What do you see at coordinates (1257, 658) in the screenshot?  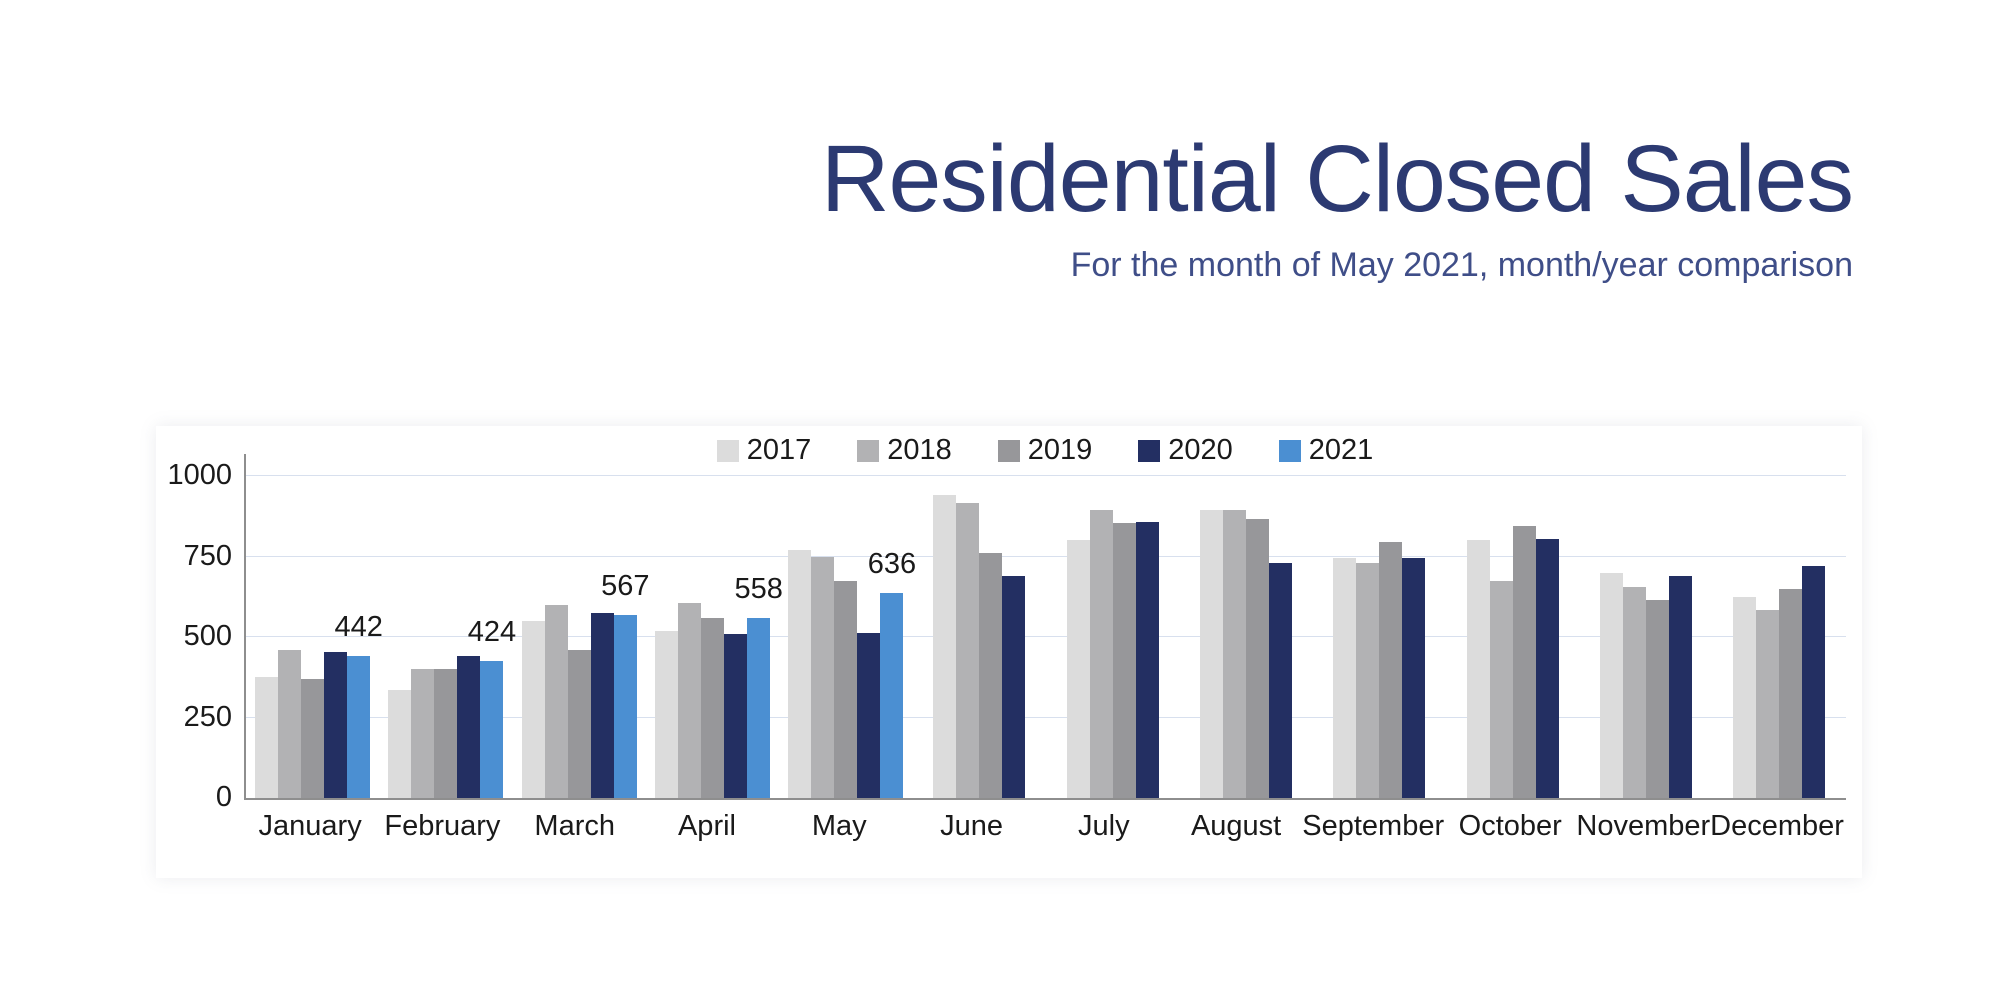 I see `bar-august-2019` at bounding box center [1257, 658].